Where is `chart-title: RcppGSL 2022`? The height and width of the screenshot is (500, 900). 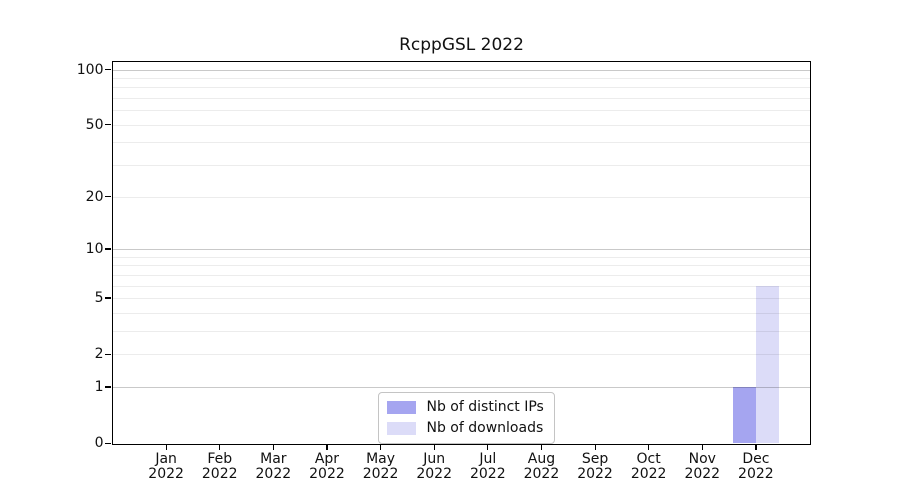 chart-title: RcppGSL 2022 is located at coordinates (461, 45).